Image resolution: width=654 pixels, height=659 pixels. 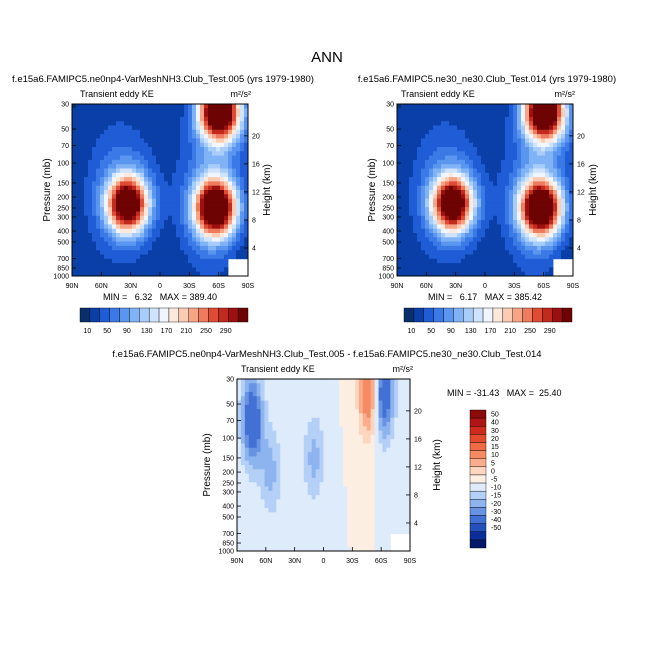 What do you see at coordinates (189, 286) in the screenshot?
I see `x-tick-label: 30S` at bounding box center [189, 286].